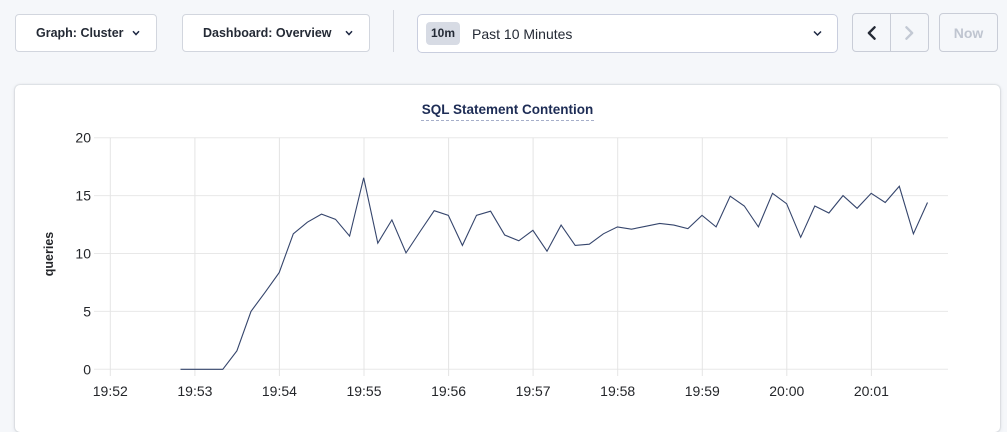 The image size is (1007, 432). What do you see at coordinates (83, 138) in the screenshot?
I see `svg-text: 20` at bounding box center [83, 138].